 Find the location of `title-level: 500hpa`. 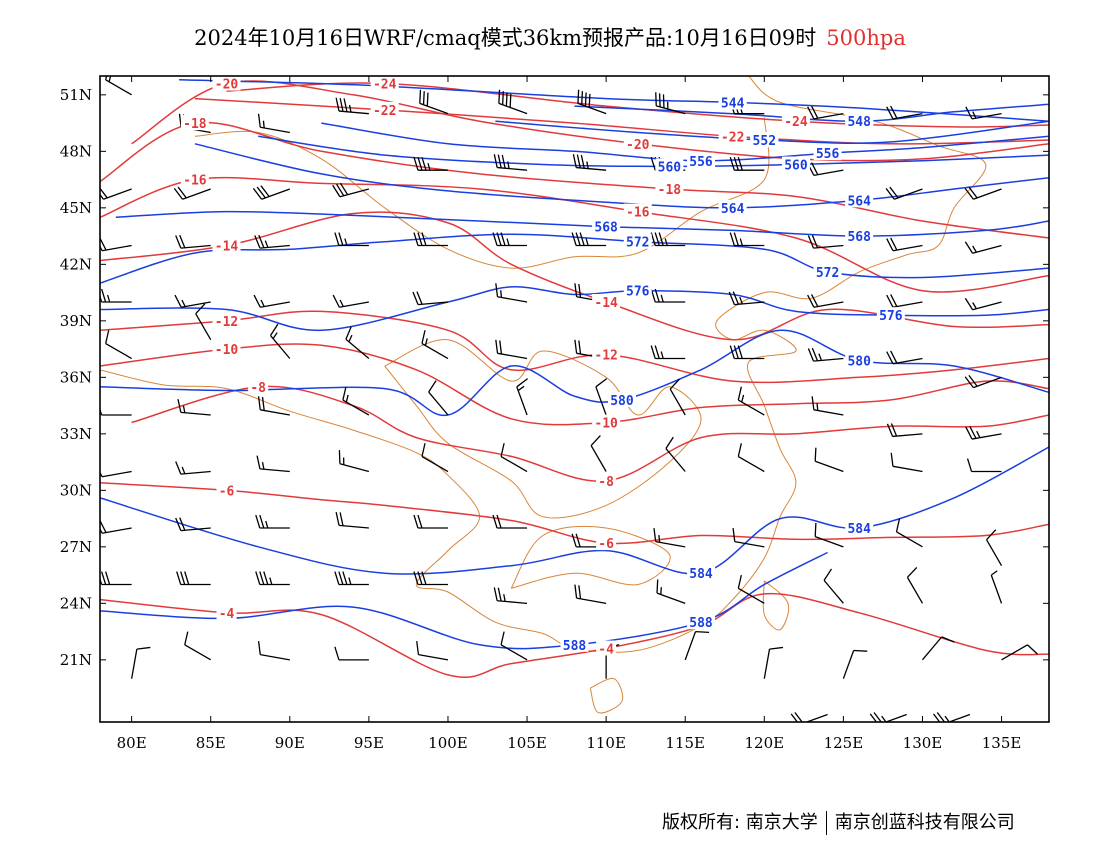

title-level: 500hpa is located at coordinates (866, 38).